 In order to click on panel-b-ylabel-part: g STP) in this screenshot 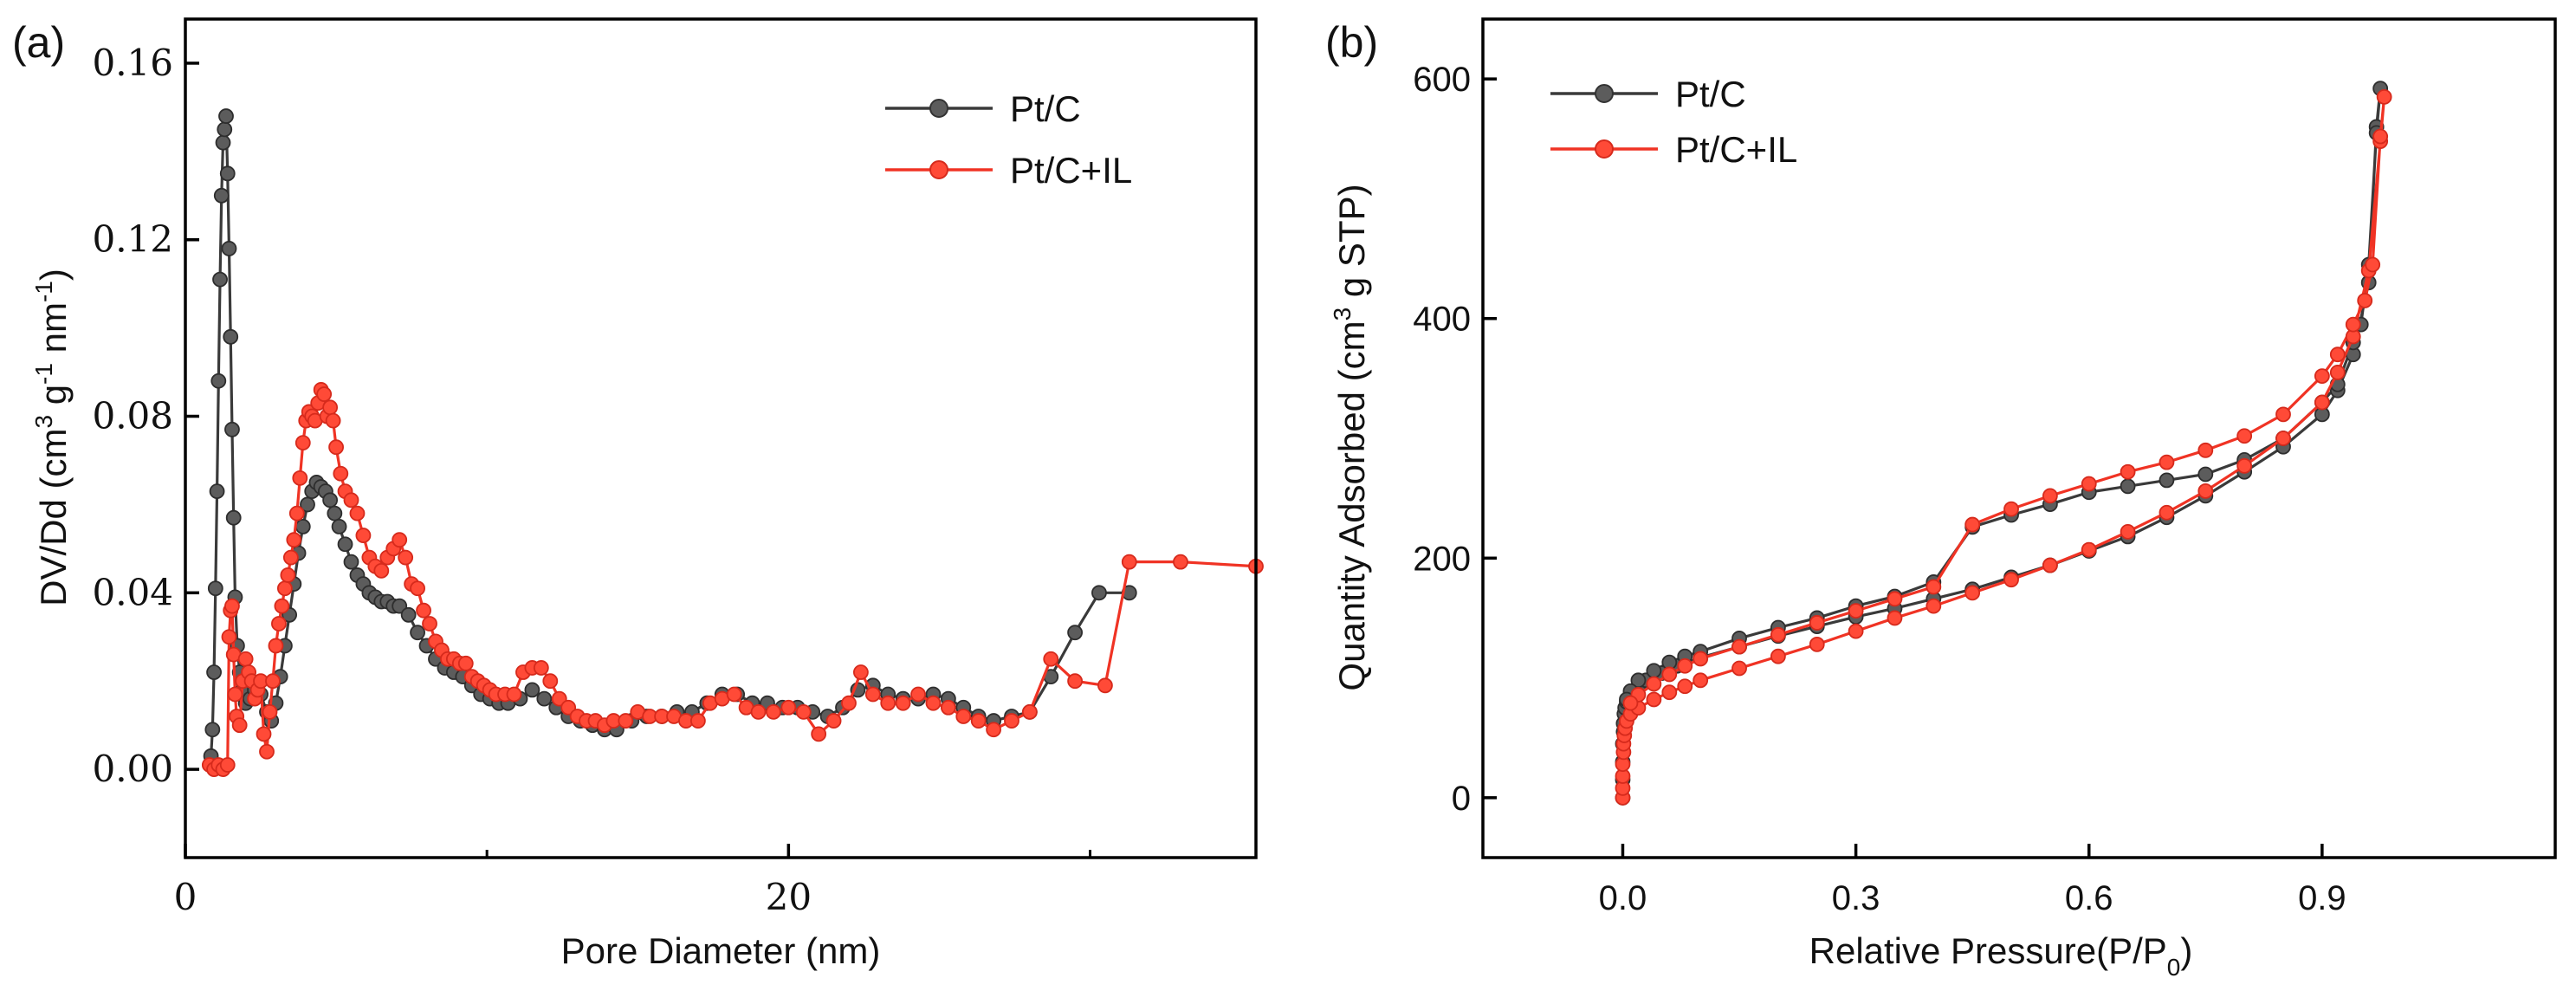, I will do `click(1351, 246)`.